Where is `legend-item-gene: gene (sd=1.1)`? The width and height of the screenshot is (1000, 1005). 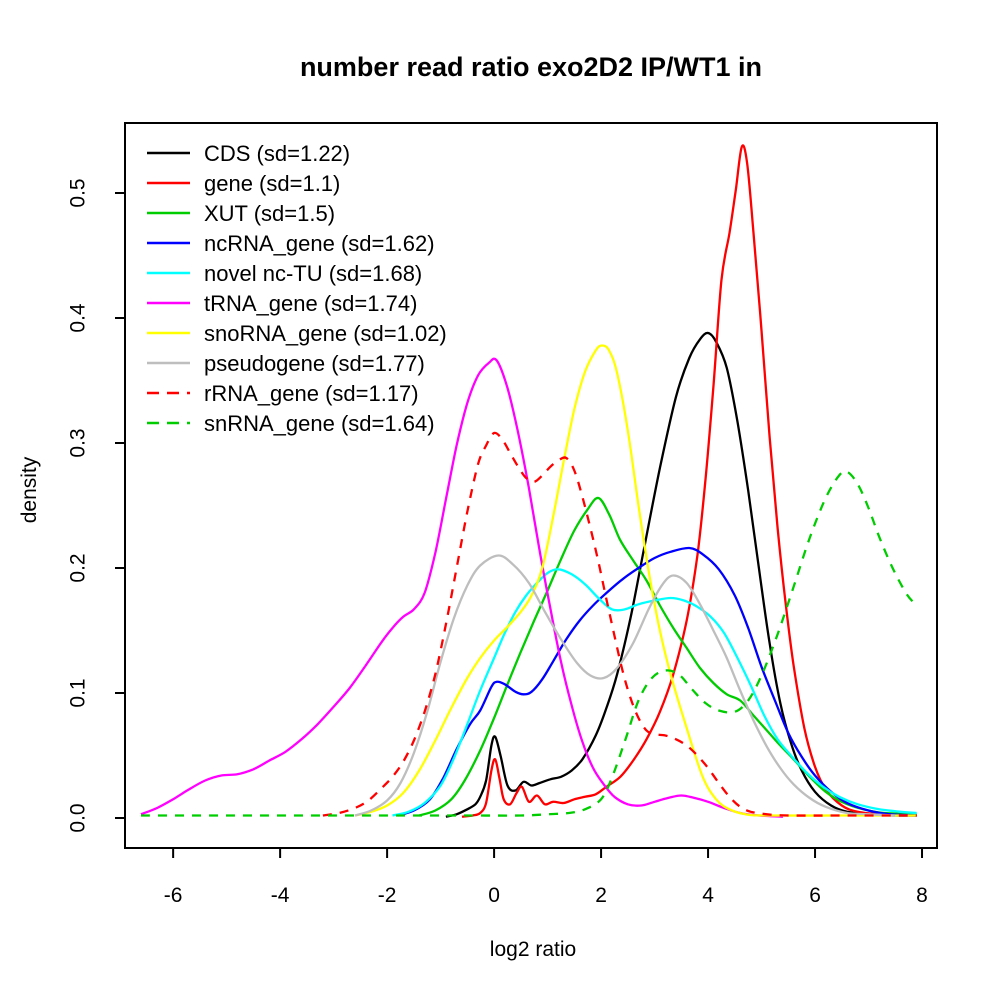
legend-item-gene: gene (sd=1.1) is located at coordinates (243, 183).